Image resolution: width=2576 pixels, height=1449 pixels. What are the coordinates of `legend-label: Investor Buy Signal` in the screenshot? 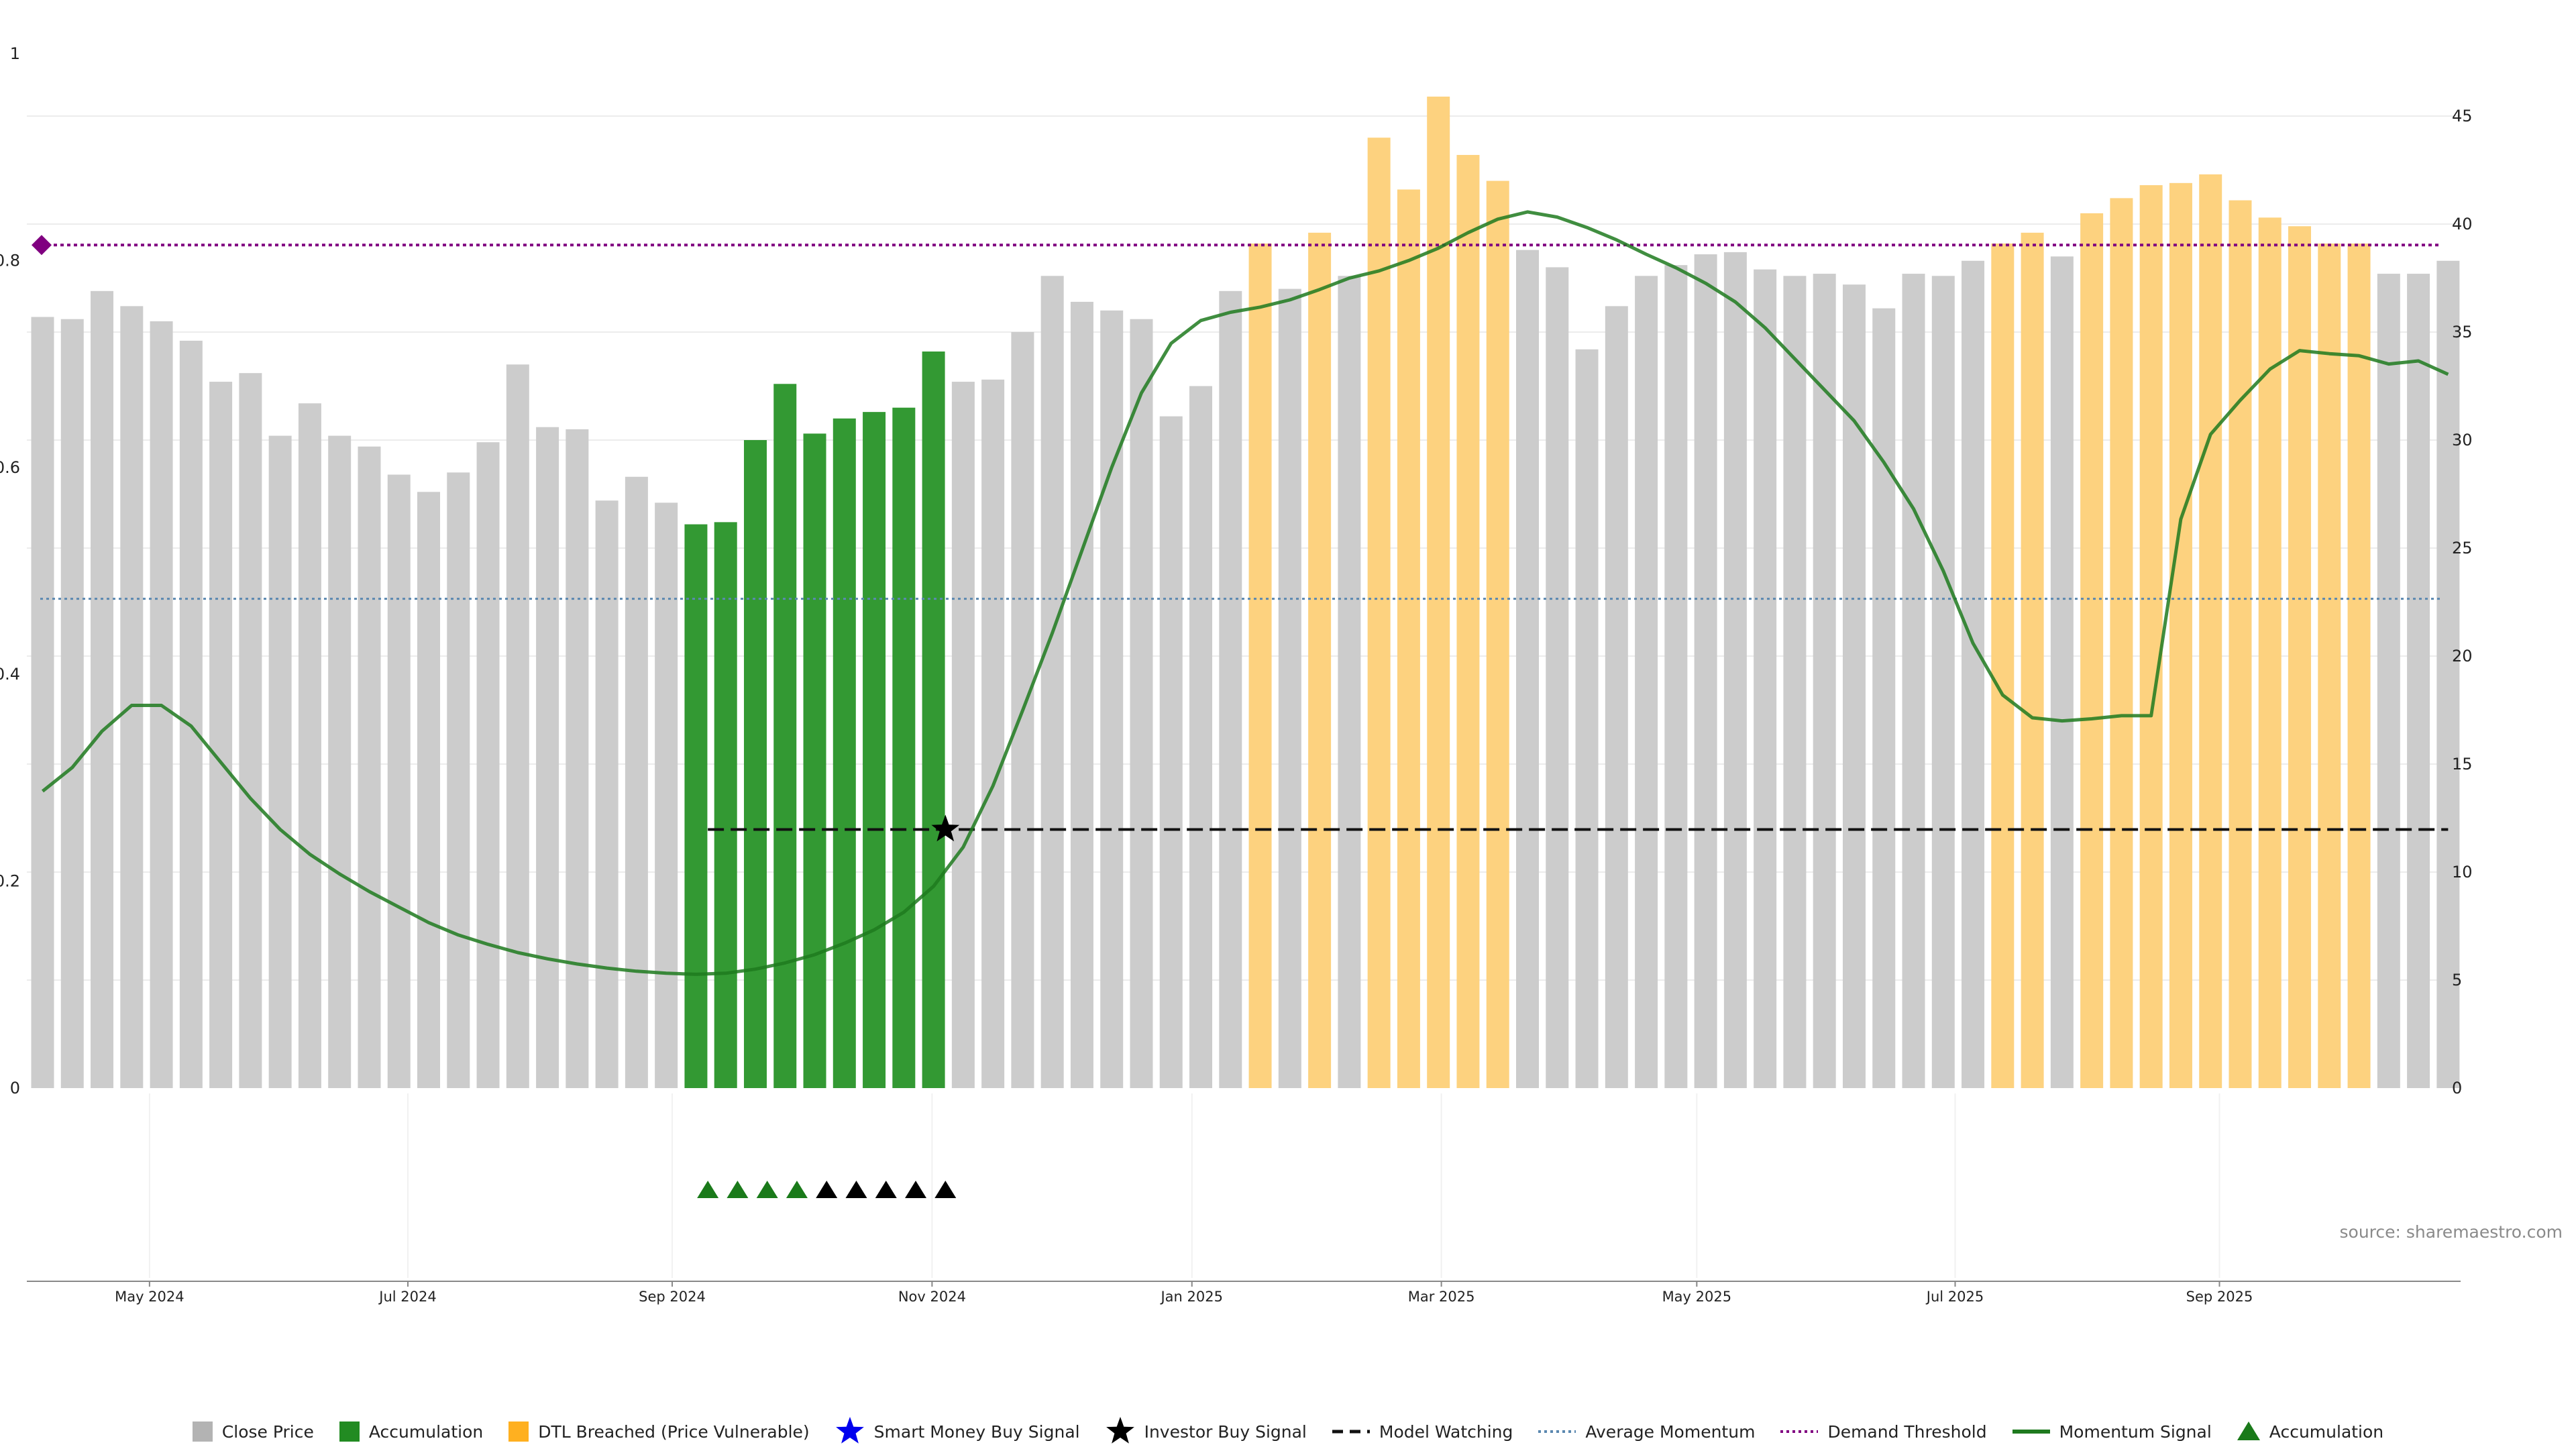 It's located at (1225, 1431).